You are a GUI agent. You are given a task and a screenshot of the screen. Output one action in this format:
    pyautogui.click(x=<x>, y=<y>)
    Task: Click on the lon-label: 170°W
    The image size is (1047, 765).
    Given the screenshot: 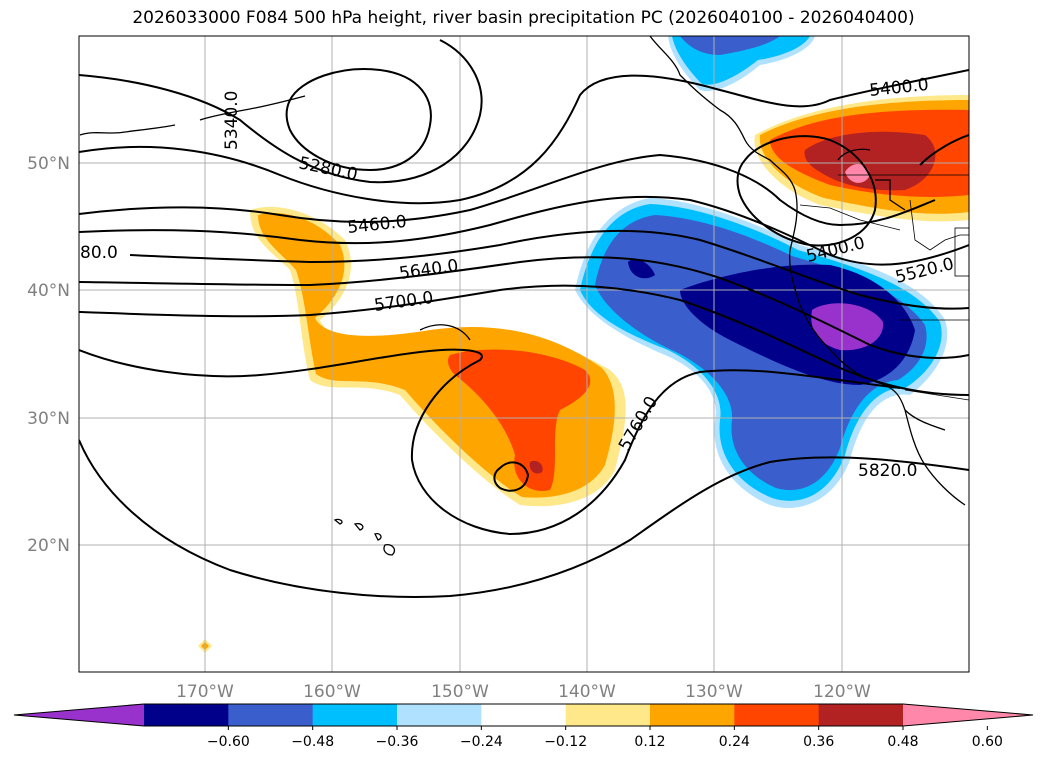 What is the action you would take?
    pyautogui.click(x=205, y=692)
    